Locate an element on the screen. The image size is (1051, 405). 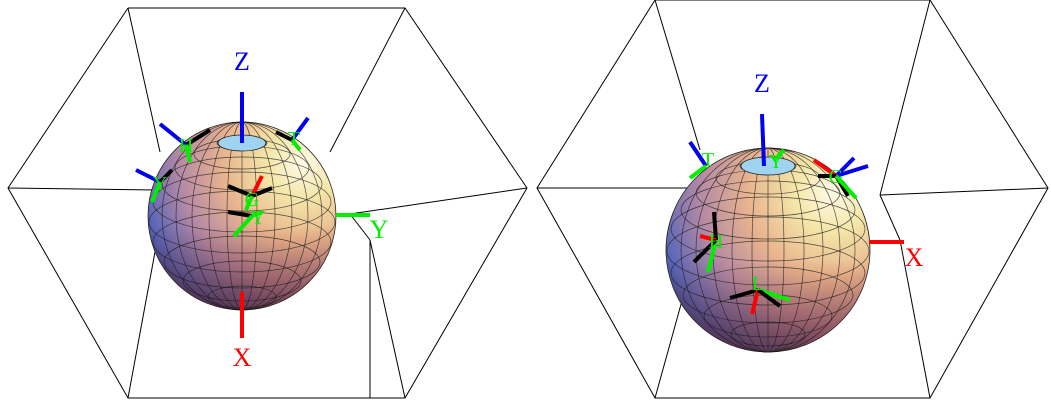
z-axis is located at coordinates (763, 140).